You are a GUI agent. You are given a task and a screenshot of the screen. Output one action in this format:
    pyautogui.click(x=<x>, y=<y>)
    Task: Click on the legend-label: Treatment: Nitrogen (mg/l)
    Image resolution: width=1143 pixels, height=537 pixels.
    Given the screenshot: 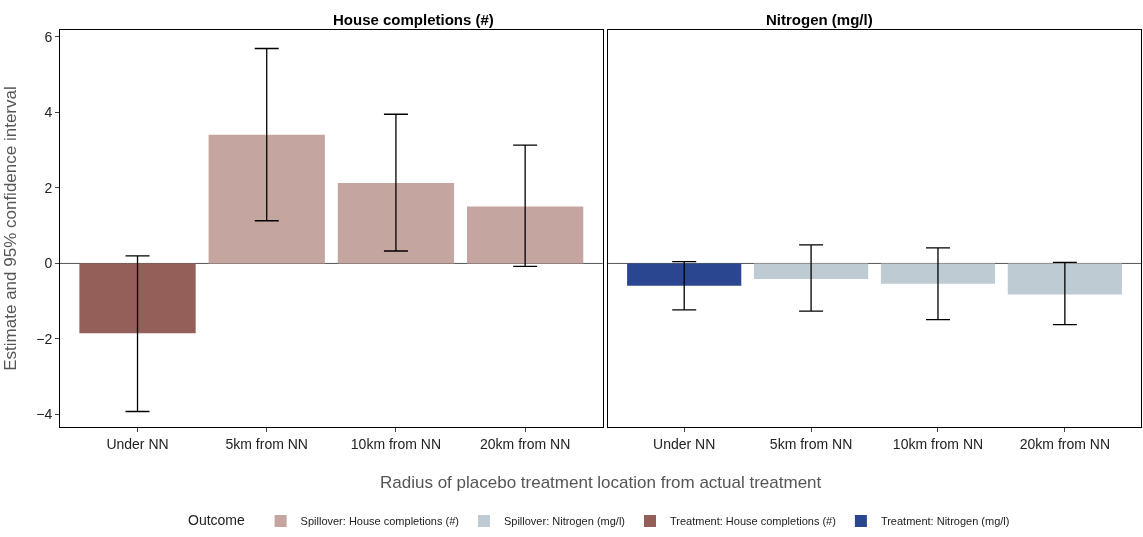 What is the action you would take?
    pyautogui.click(x=945, y=521)
    